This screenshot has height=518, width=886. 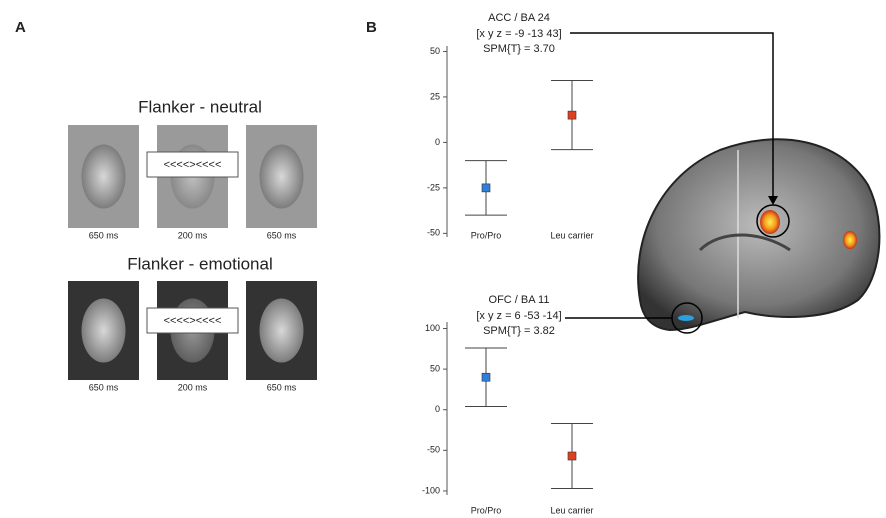 What do you see at coordinates (518, 316) in the screenshot?
I see `annotation: [x y z = 6 -53 -14]` at bounding box center [518, 316].